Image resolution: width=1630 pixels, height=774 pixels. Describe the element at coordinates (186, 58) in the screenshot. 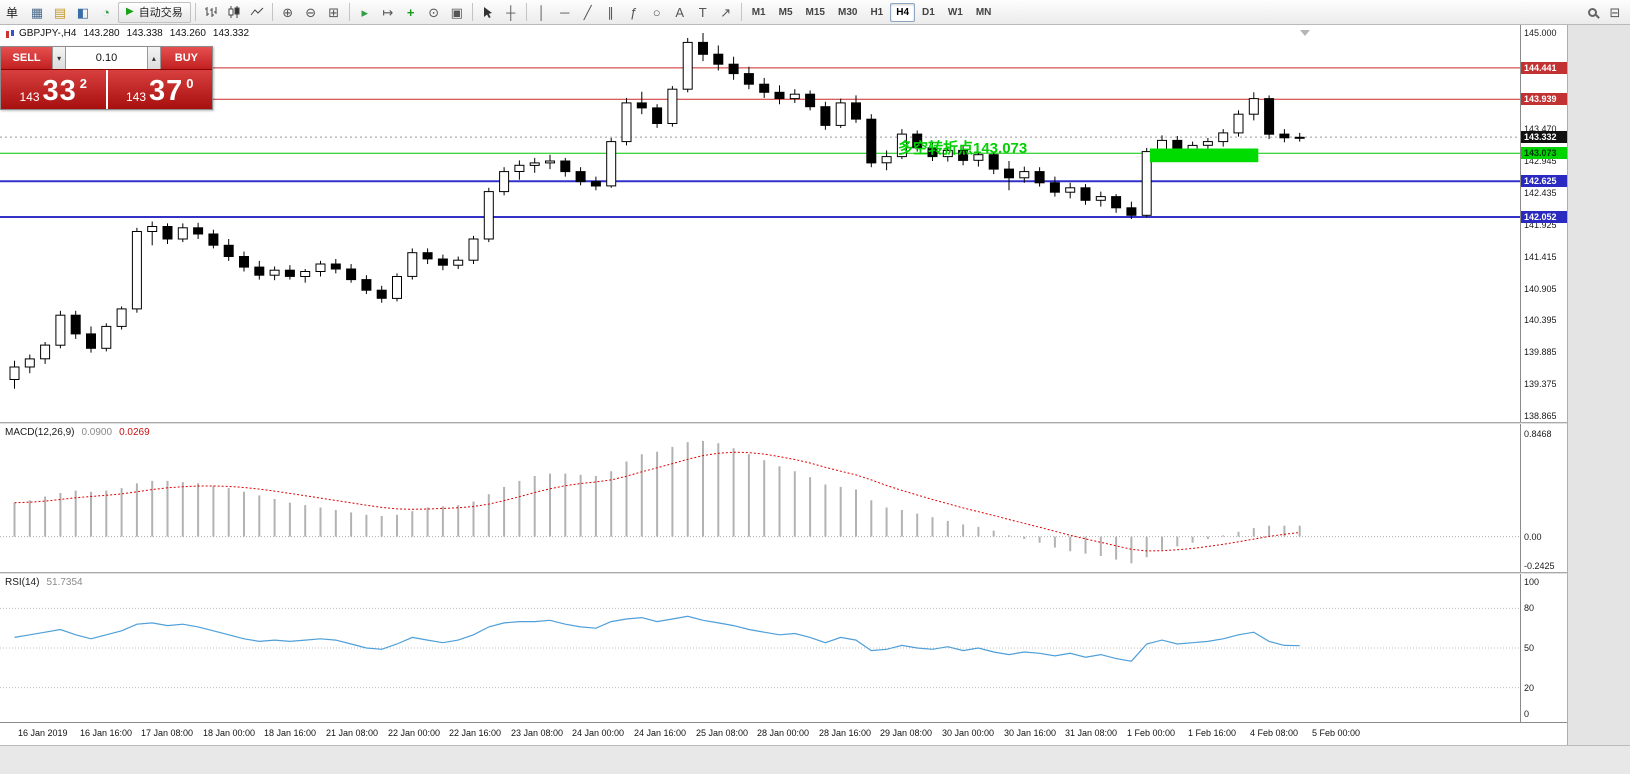

I see `buy-label-button: BUY` at that location.